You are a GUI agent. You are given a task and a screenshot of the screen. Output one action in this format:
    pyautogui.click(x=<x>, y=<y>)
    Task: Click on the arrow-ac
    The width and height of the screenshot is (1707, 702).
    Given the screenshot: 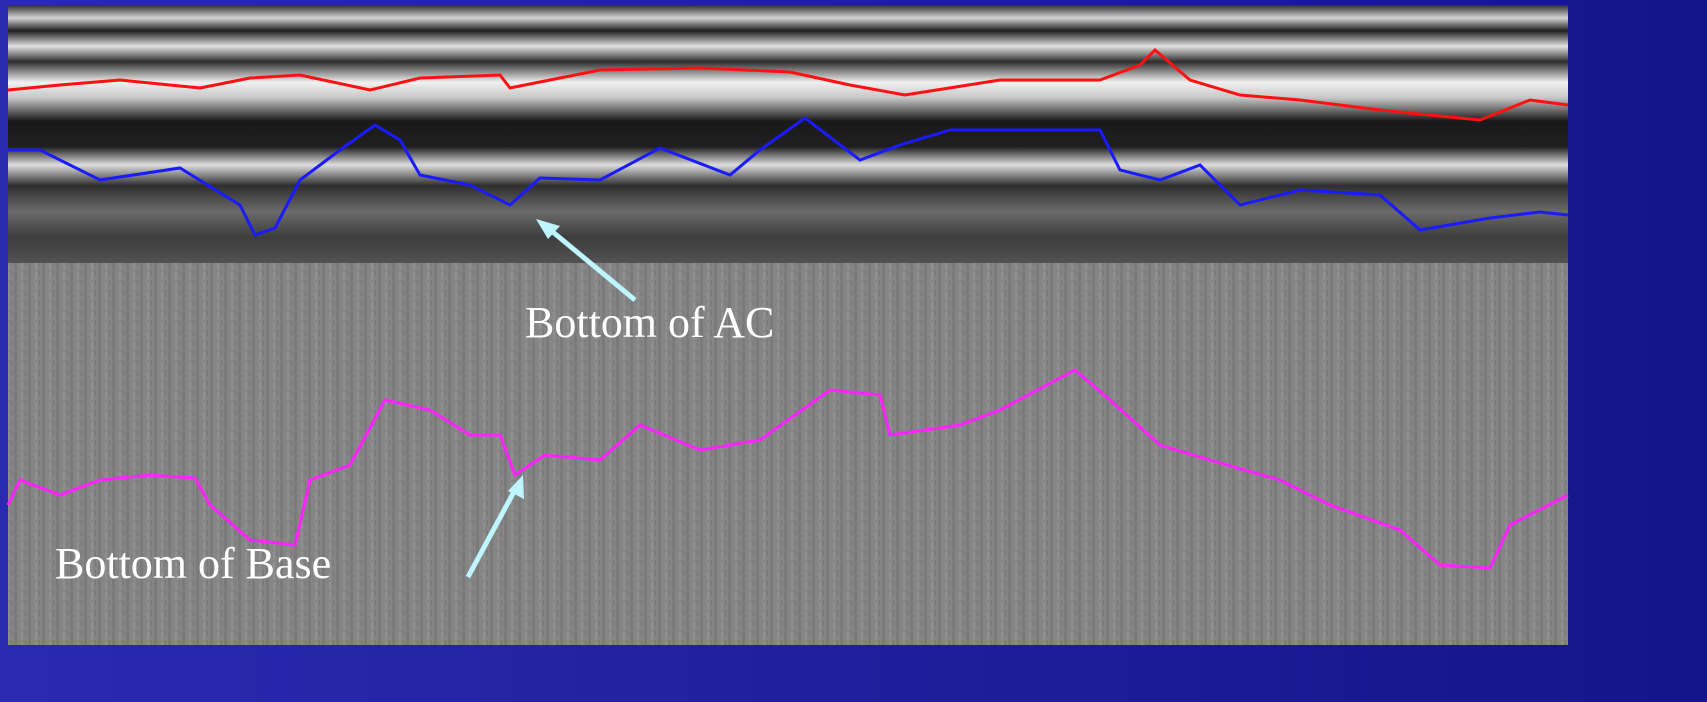 What is the action you would take?
    pyautogui.click(x=586, y=260)
    